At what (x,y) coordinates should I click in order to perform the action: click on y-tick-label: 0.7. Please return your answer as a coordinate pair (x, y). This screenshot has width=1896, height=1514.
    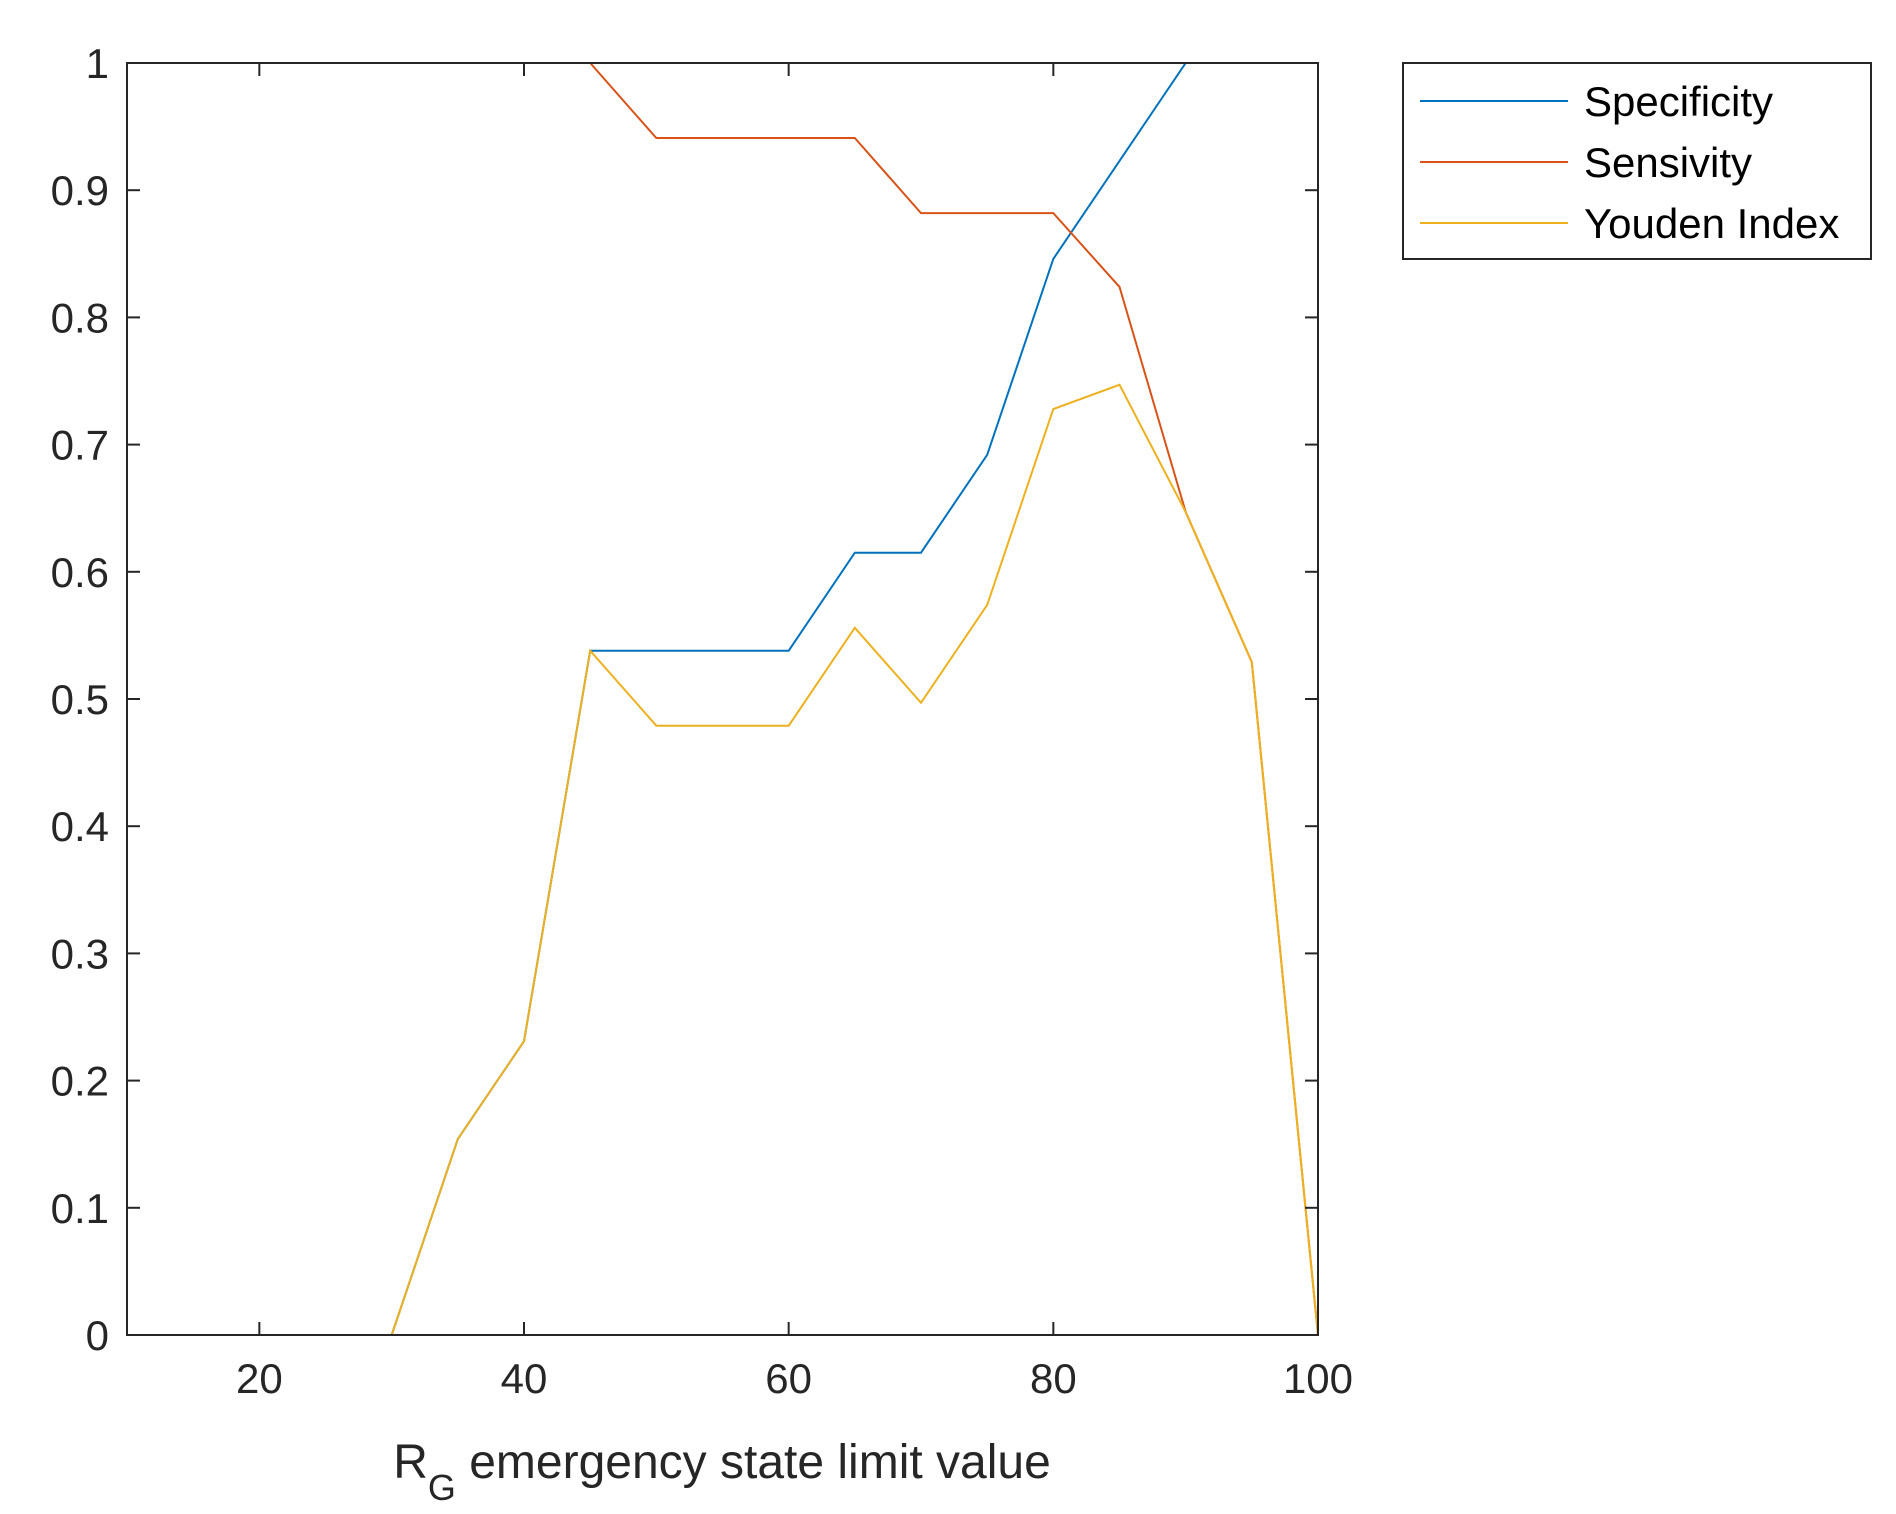
    Looking at the image, I should click on (80, 445).